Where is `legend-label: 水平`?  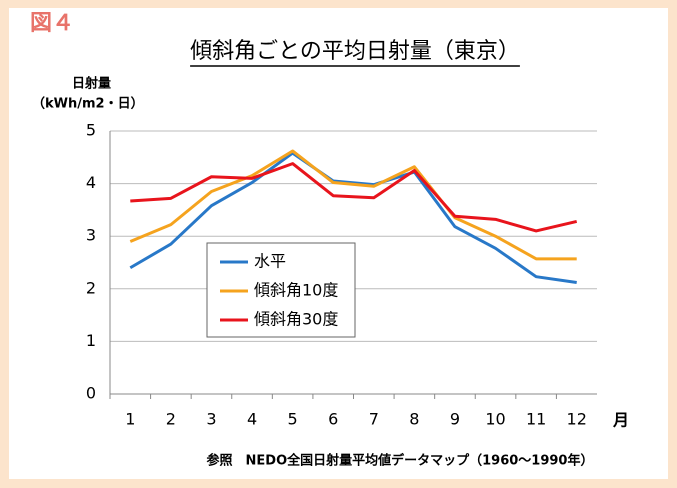 legend-label: 水平 is located at coordinates (270, 261).